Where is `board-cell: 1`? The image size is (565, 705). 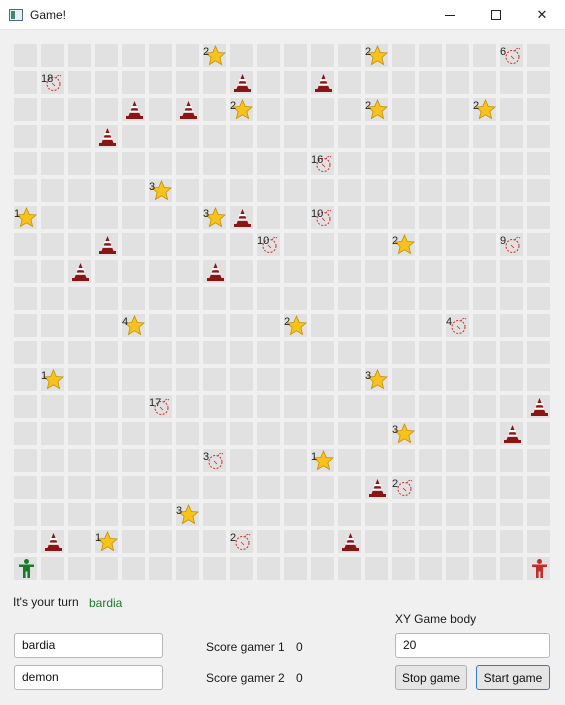 board-cell: 1 is located at coordinates (106, 541).